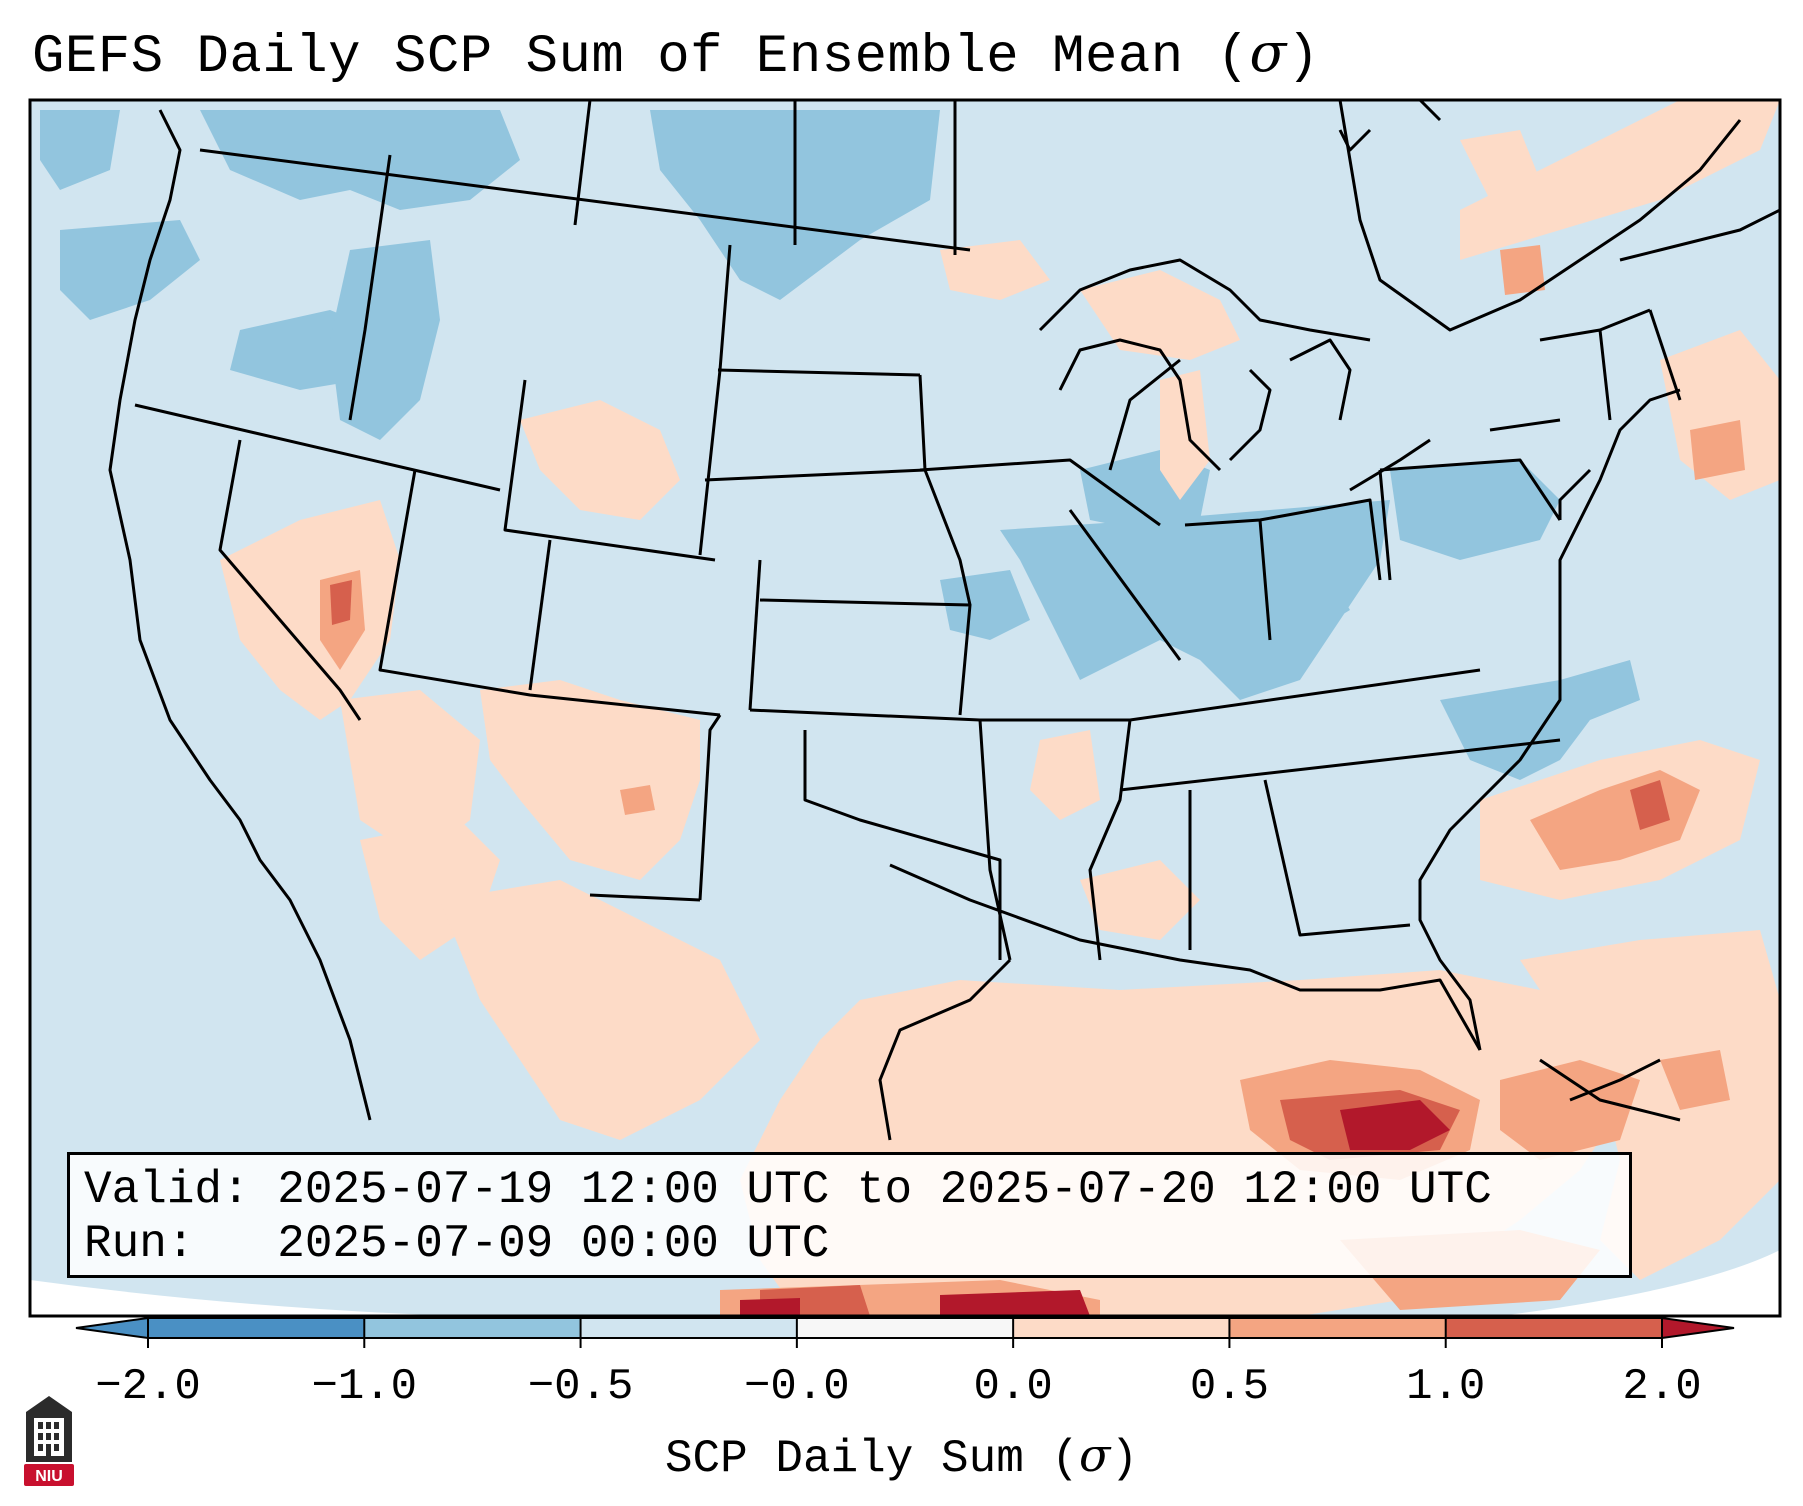  I want to click on colorbar-label-sigma: σ, so click(1095, 1455).